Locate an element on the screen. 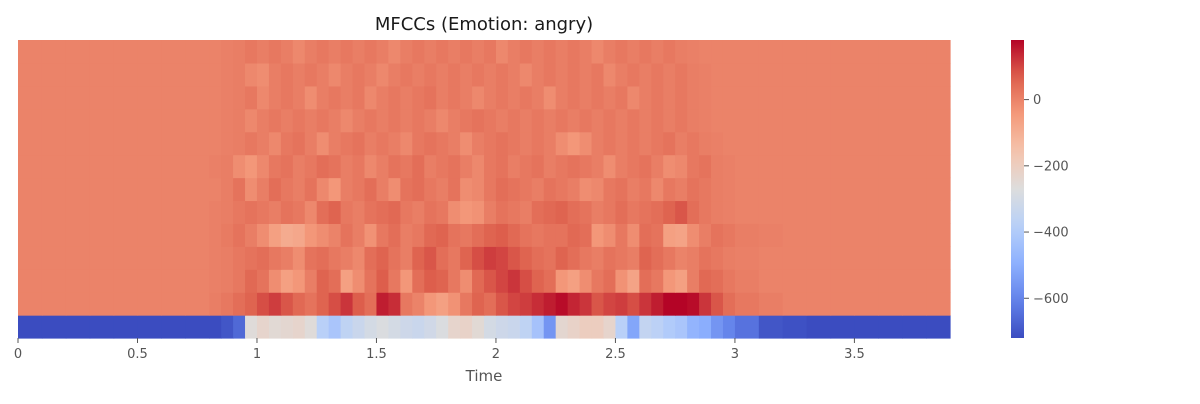 The height and width of the screenshot is (404, 1200). colorbar-tick-label: 0 is located at coordinates (1037, 100).